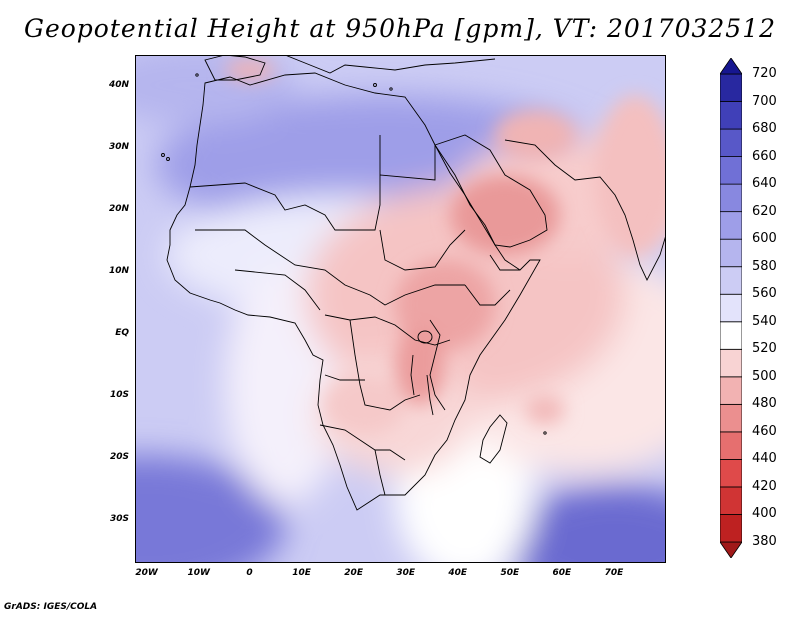 This screenshot has height=618, width=800. What do you see at coordinates (731, 66) in the screenshot?
I see `colorbar-max-arrow` at bounding box center [731, 66].